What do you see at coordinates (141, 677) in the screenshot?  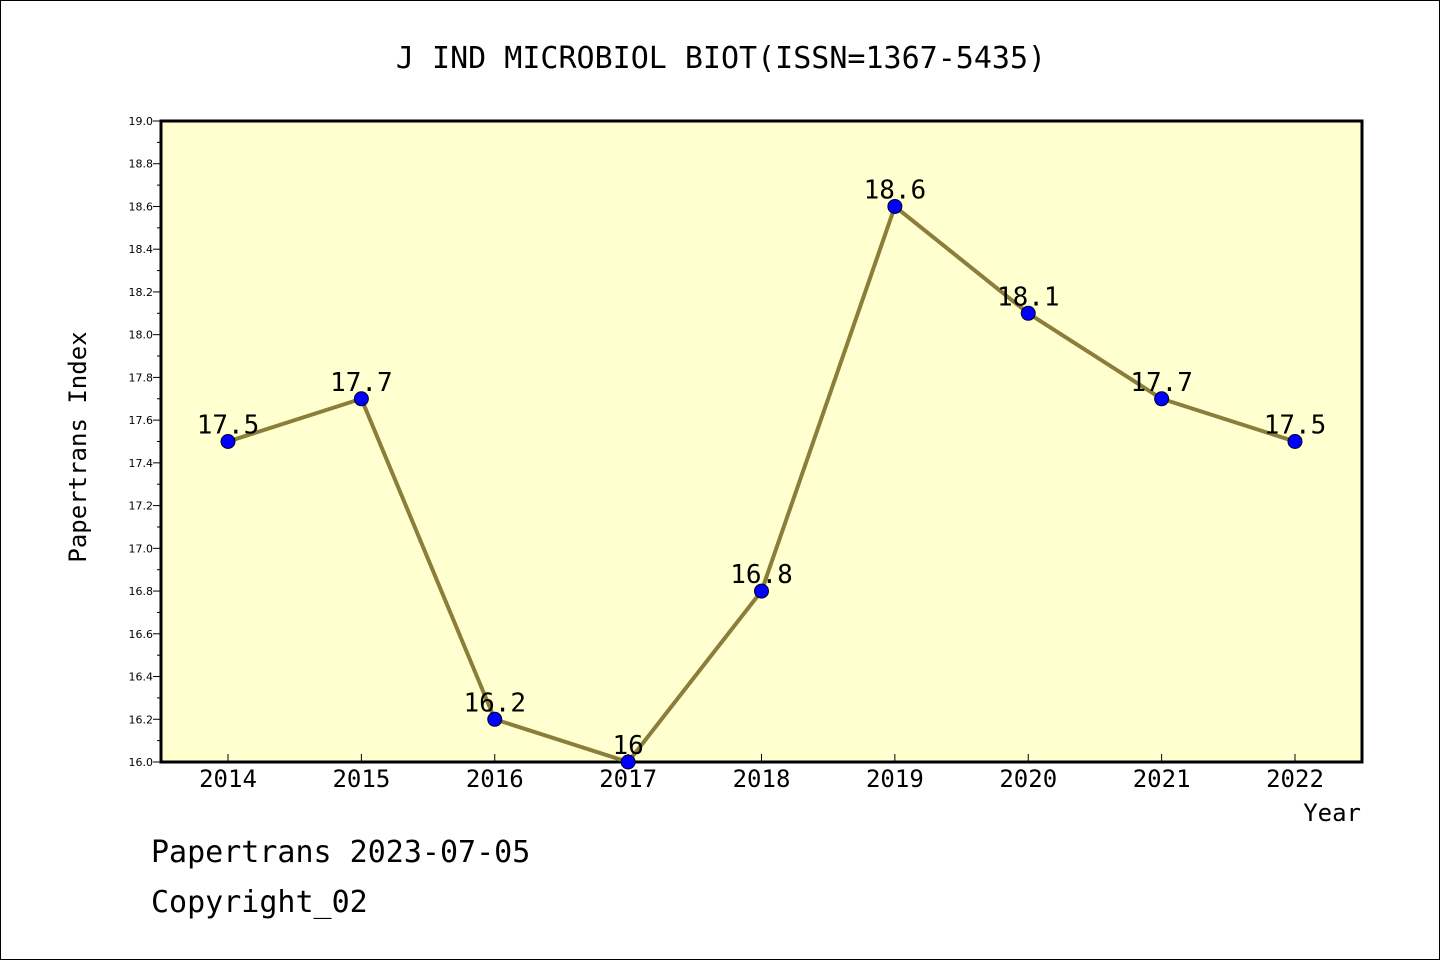 I see `y-tick-label: 16.4` at bounding box center [141, 677].